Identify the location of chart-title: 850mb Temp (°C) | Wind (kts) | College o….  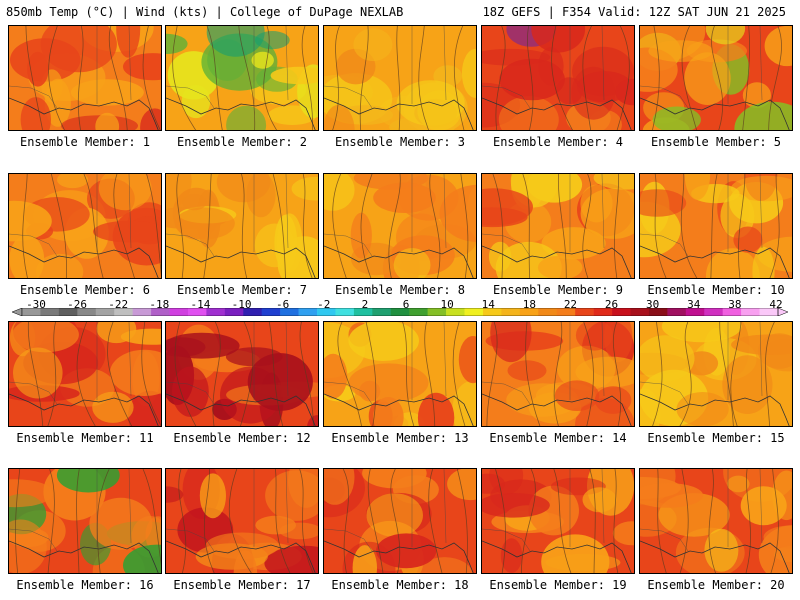
(205, 12).